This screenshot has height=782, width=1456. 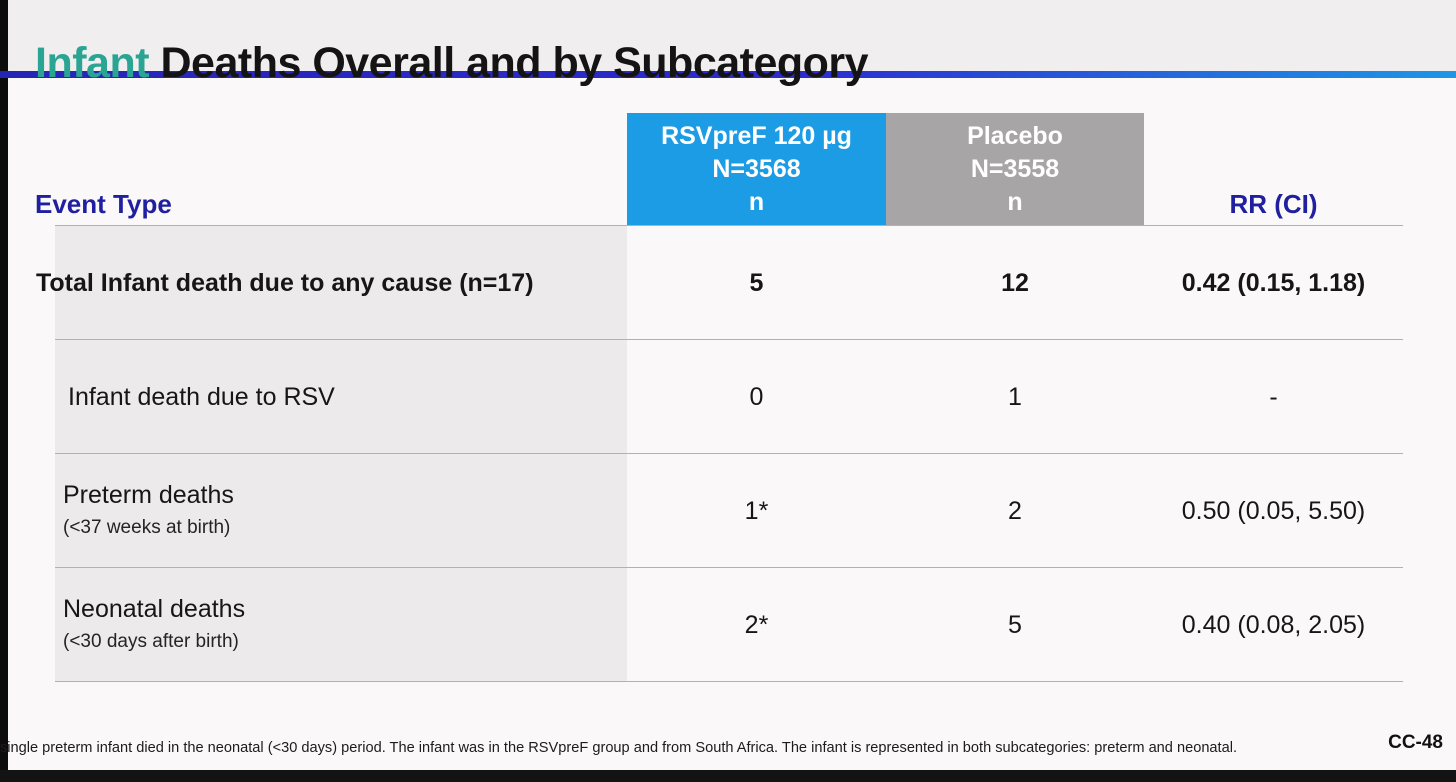 I want to click on table-row-infant-death-rsv: Infant death due to RSV 0 1 -, so click(x=701, y=397).